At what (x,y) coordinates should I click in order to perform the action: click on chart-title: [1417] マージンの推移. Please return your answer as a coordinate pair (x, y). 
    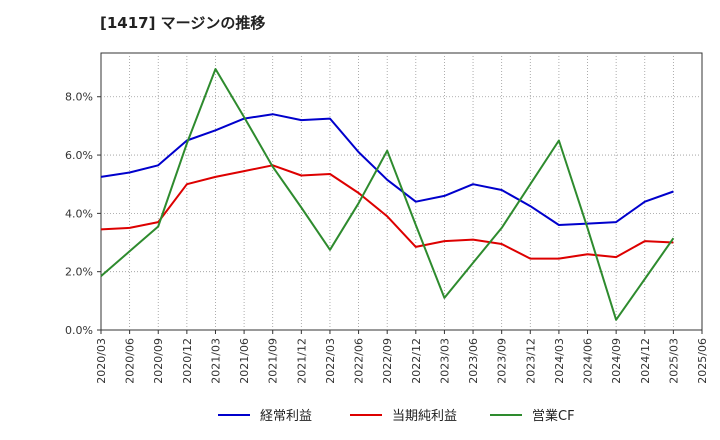
    Looking at the image, I should click on (183, 23).